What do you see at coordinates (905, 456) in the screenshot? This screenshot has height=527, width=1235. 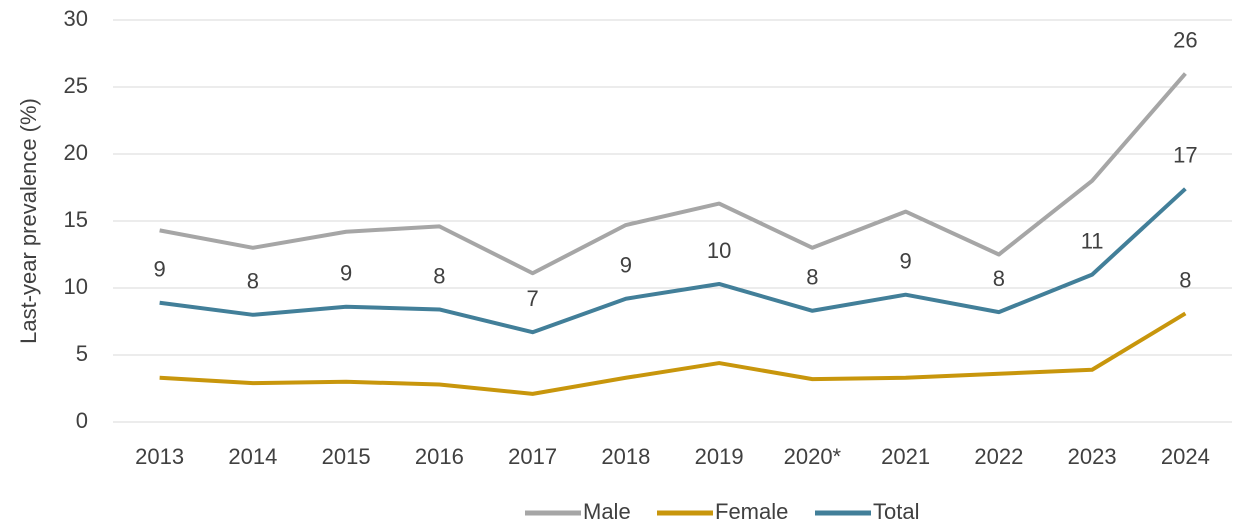 I see `x-tick-label: 2021` at bounding box center [905, 456].